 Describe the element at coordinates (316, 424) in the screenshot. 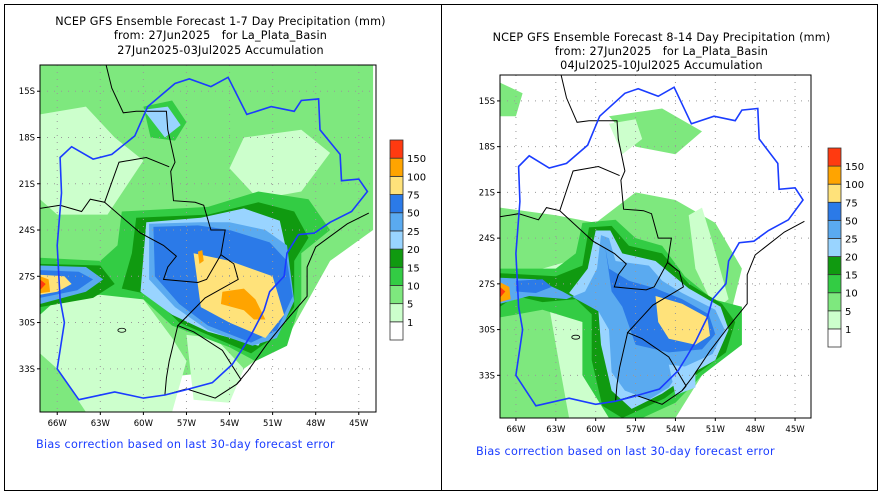

I see `x-tick-label: 48W` at that location.